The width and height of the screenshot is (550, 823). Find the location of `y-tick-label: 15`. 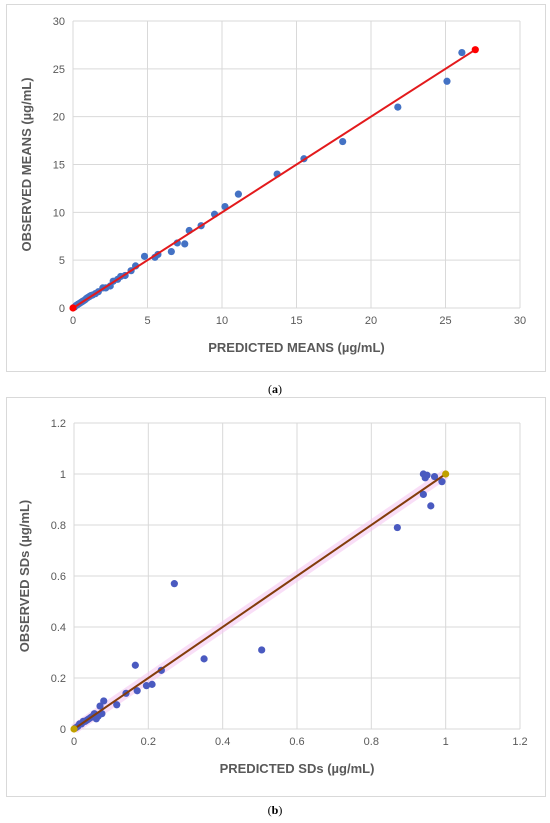

y-tick-label: 15 is located at coordinates (59, 166).